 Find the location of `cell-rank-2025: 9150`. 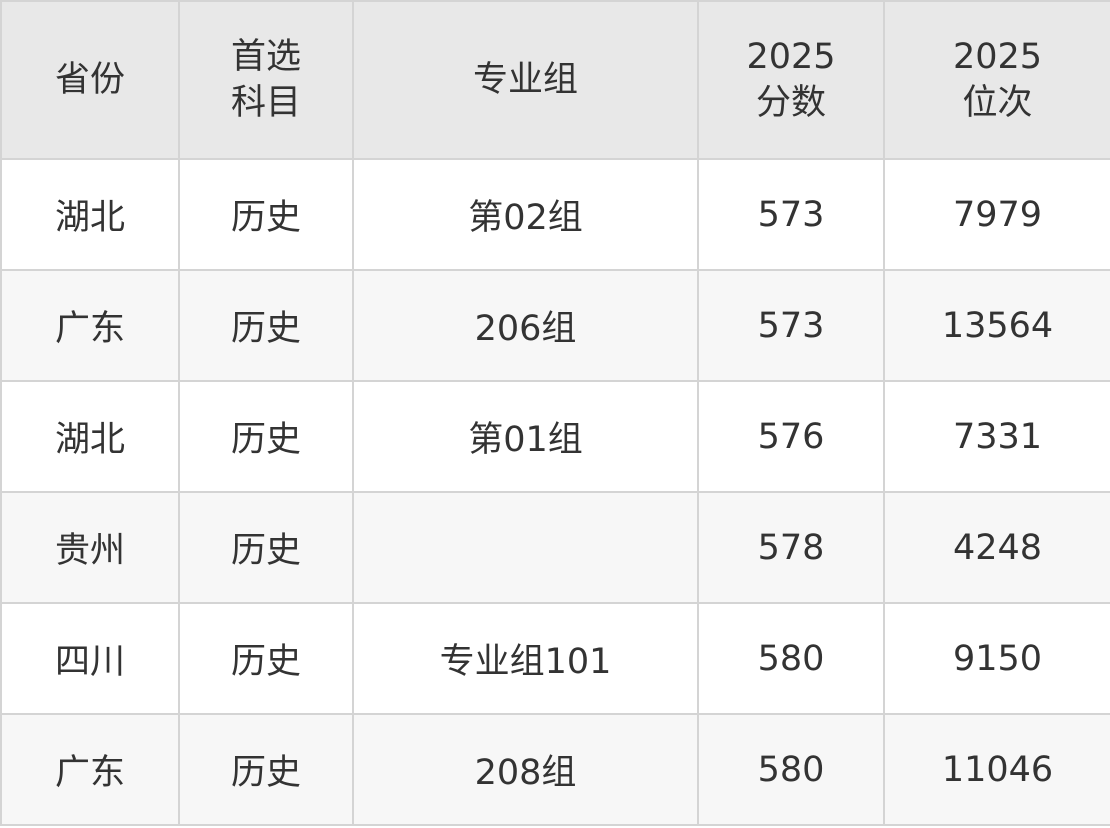

cell-rank-2025: 9150 is located at coordinates (996, 658).